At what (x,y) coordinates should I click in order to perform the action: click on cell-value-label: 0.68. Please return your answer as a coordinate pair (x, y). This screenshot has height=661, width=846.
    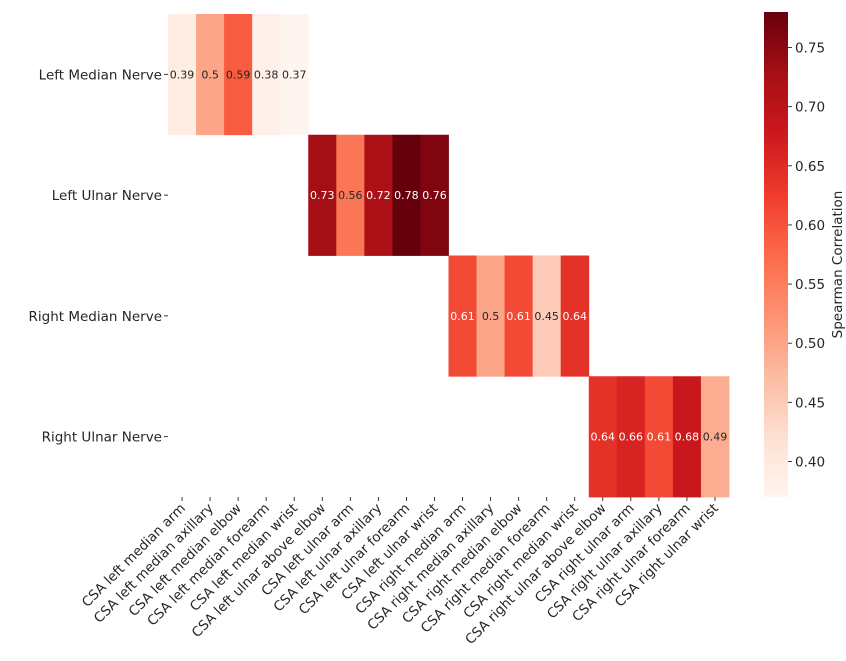
    Looking at the image, I should click on (687, 437).